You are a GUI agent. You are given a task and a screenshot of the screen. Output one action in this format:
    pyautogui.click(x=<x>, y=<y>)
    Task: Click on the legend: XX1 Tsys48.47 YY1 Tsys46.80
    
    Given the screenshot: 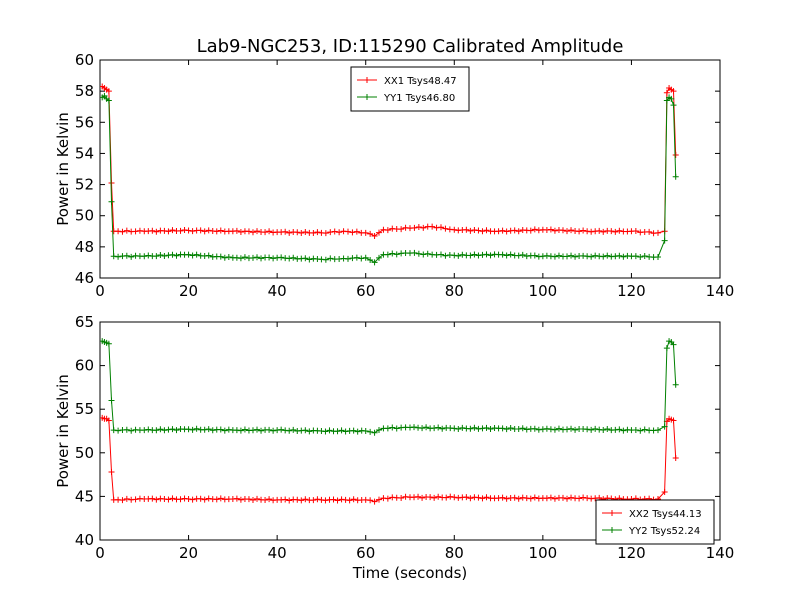 What is the action you would take?
    pyautogui.click(x=410, y=89)
    